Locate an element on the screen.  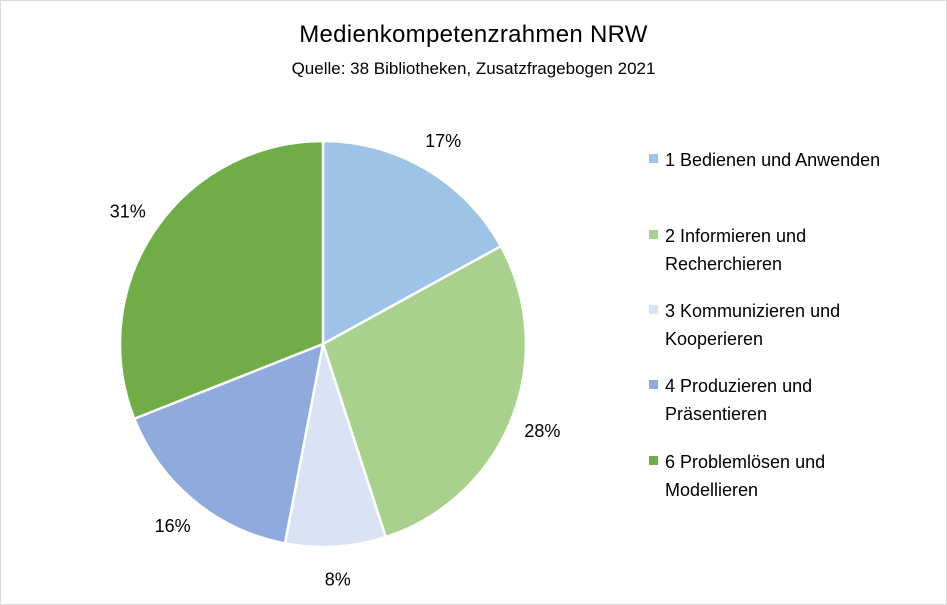
data-label-1: 17% is located at coordinates (443, 141).